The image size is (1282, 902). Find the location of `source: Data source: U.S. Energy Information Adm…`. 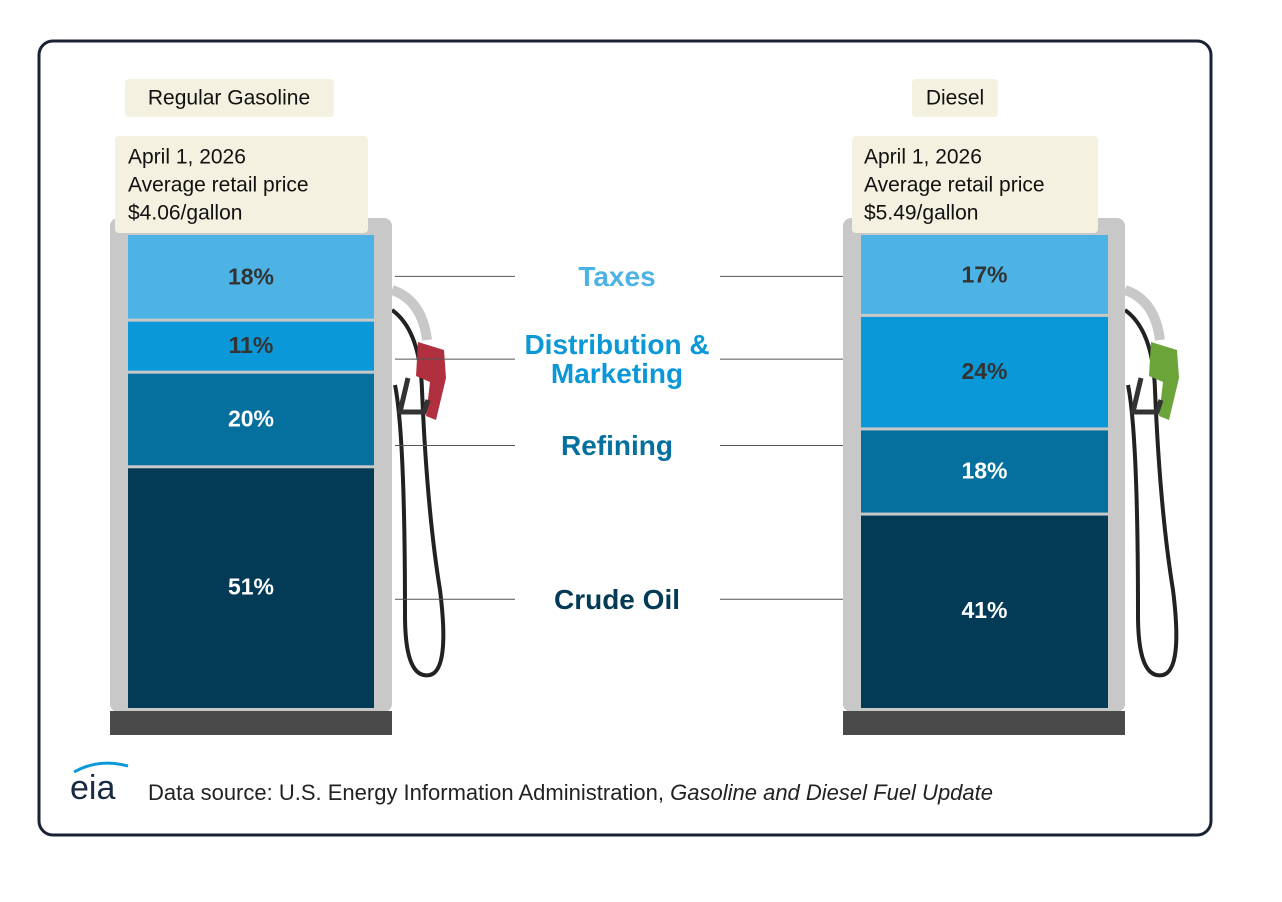

source: Data source: U.S. Energy Information Adm… is located at coordinates (570, 792).